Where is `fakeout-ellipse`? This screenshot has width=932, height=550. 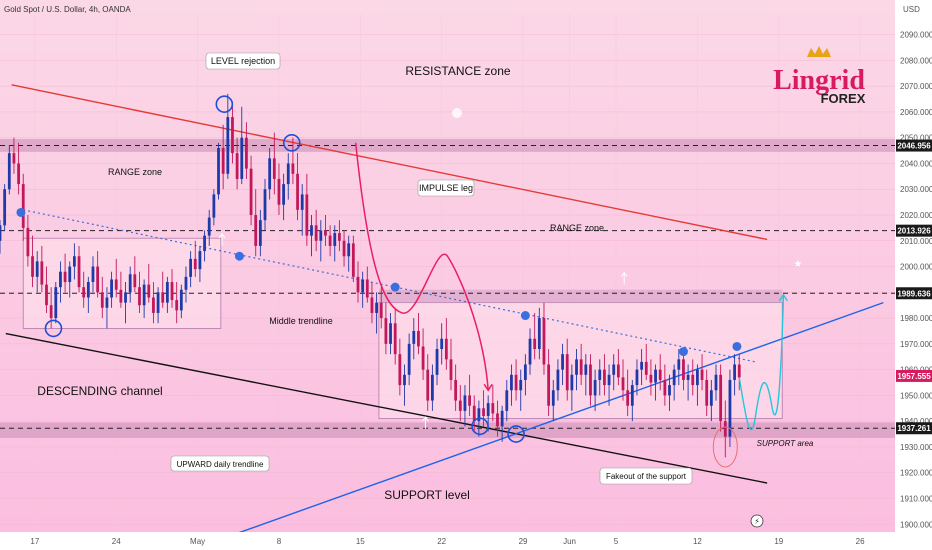 fakeout-ellipse is located at coordinates (725, 447).